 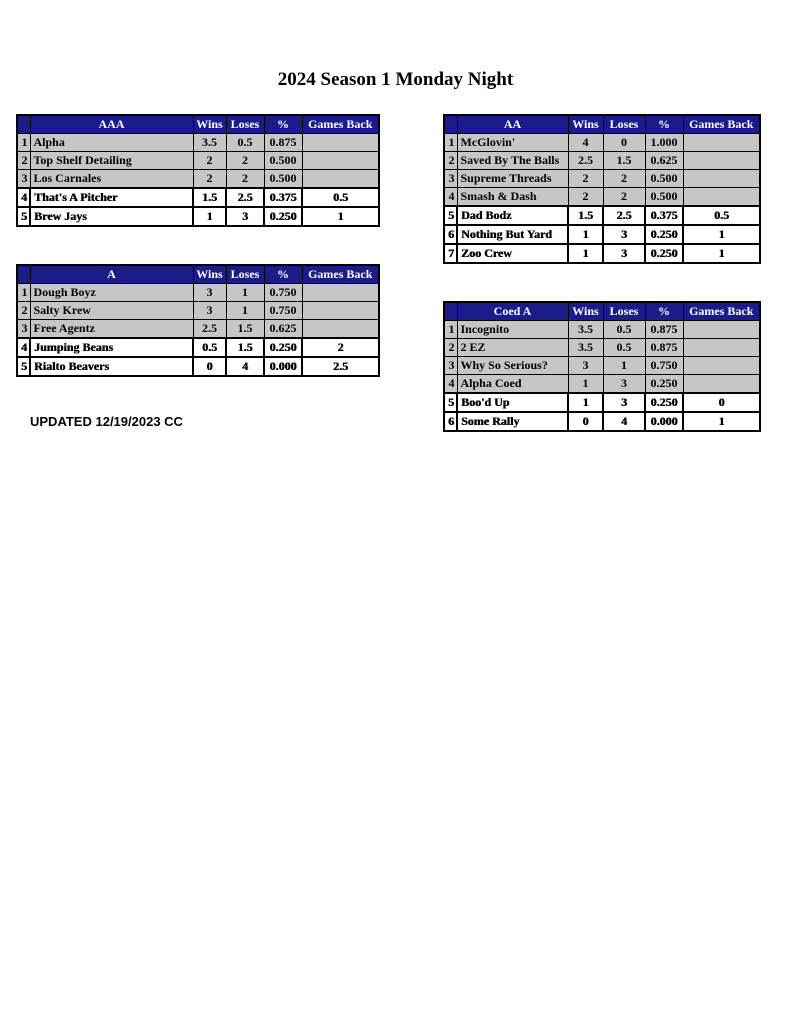 What do you see at coordinates (111, 310) in the screenshot?
I see `team-name-cell: Salty Krew` at bounding box center [111, 310].